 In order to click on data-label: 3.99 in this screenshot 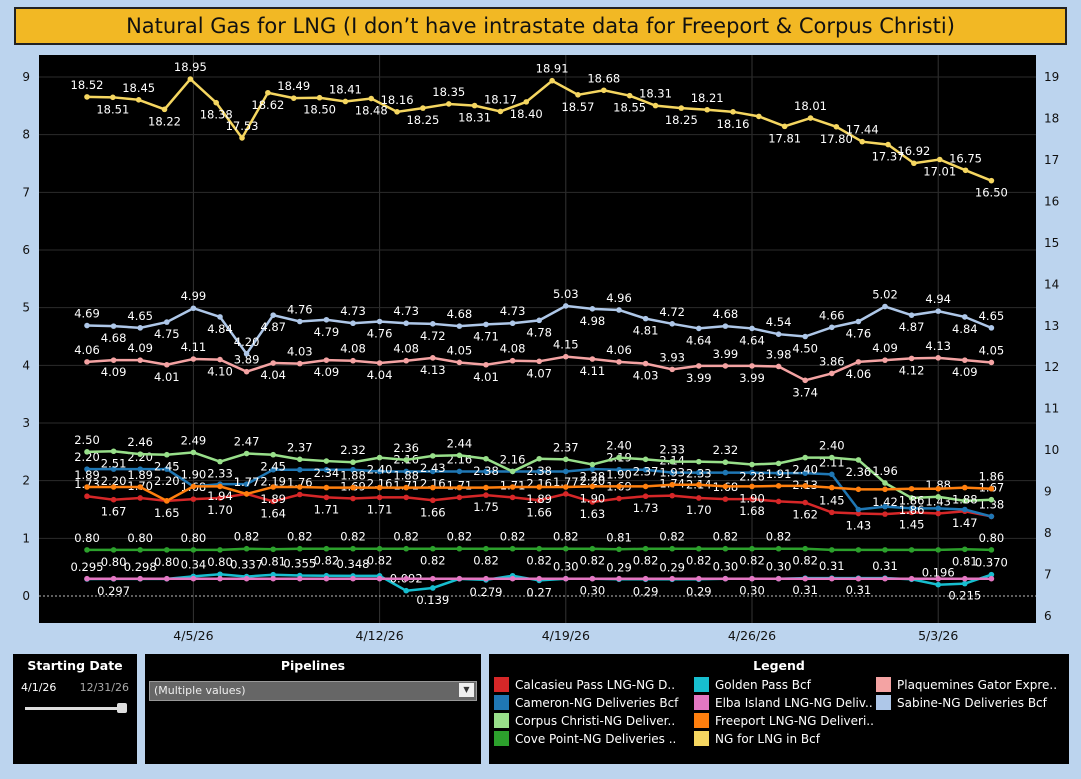, I will do `click(726, 354)`.